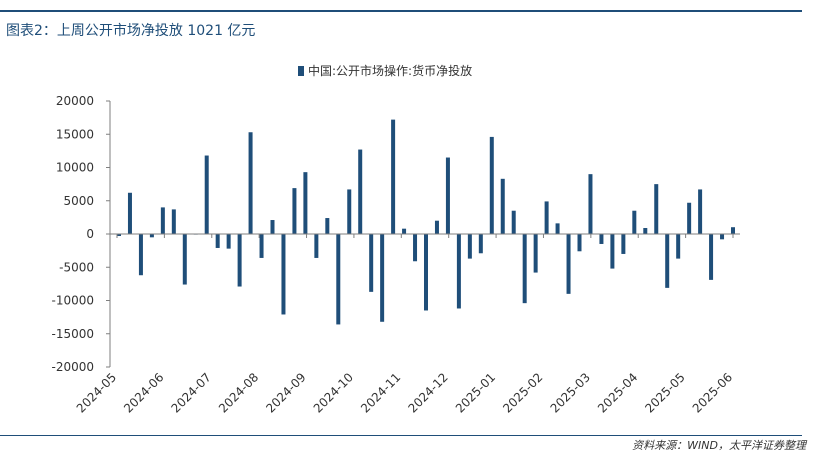 This screenshot has width=816, height=453. What do you see at coordinates (131, 31) in the screenshot?
I see `figure-title: 图表2：上周公开市场净投放 1021 亿元` at bounding box center [131, 31].